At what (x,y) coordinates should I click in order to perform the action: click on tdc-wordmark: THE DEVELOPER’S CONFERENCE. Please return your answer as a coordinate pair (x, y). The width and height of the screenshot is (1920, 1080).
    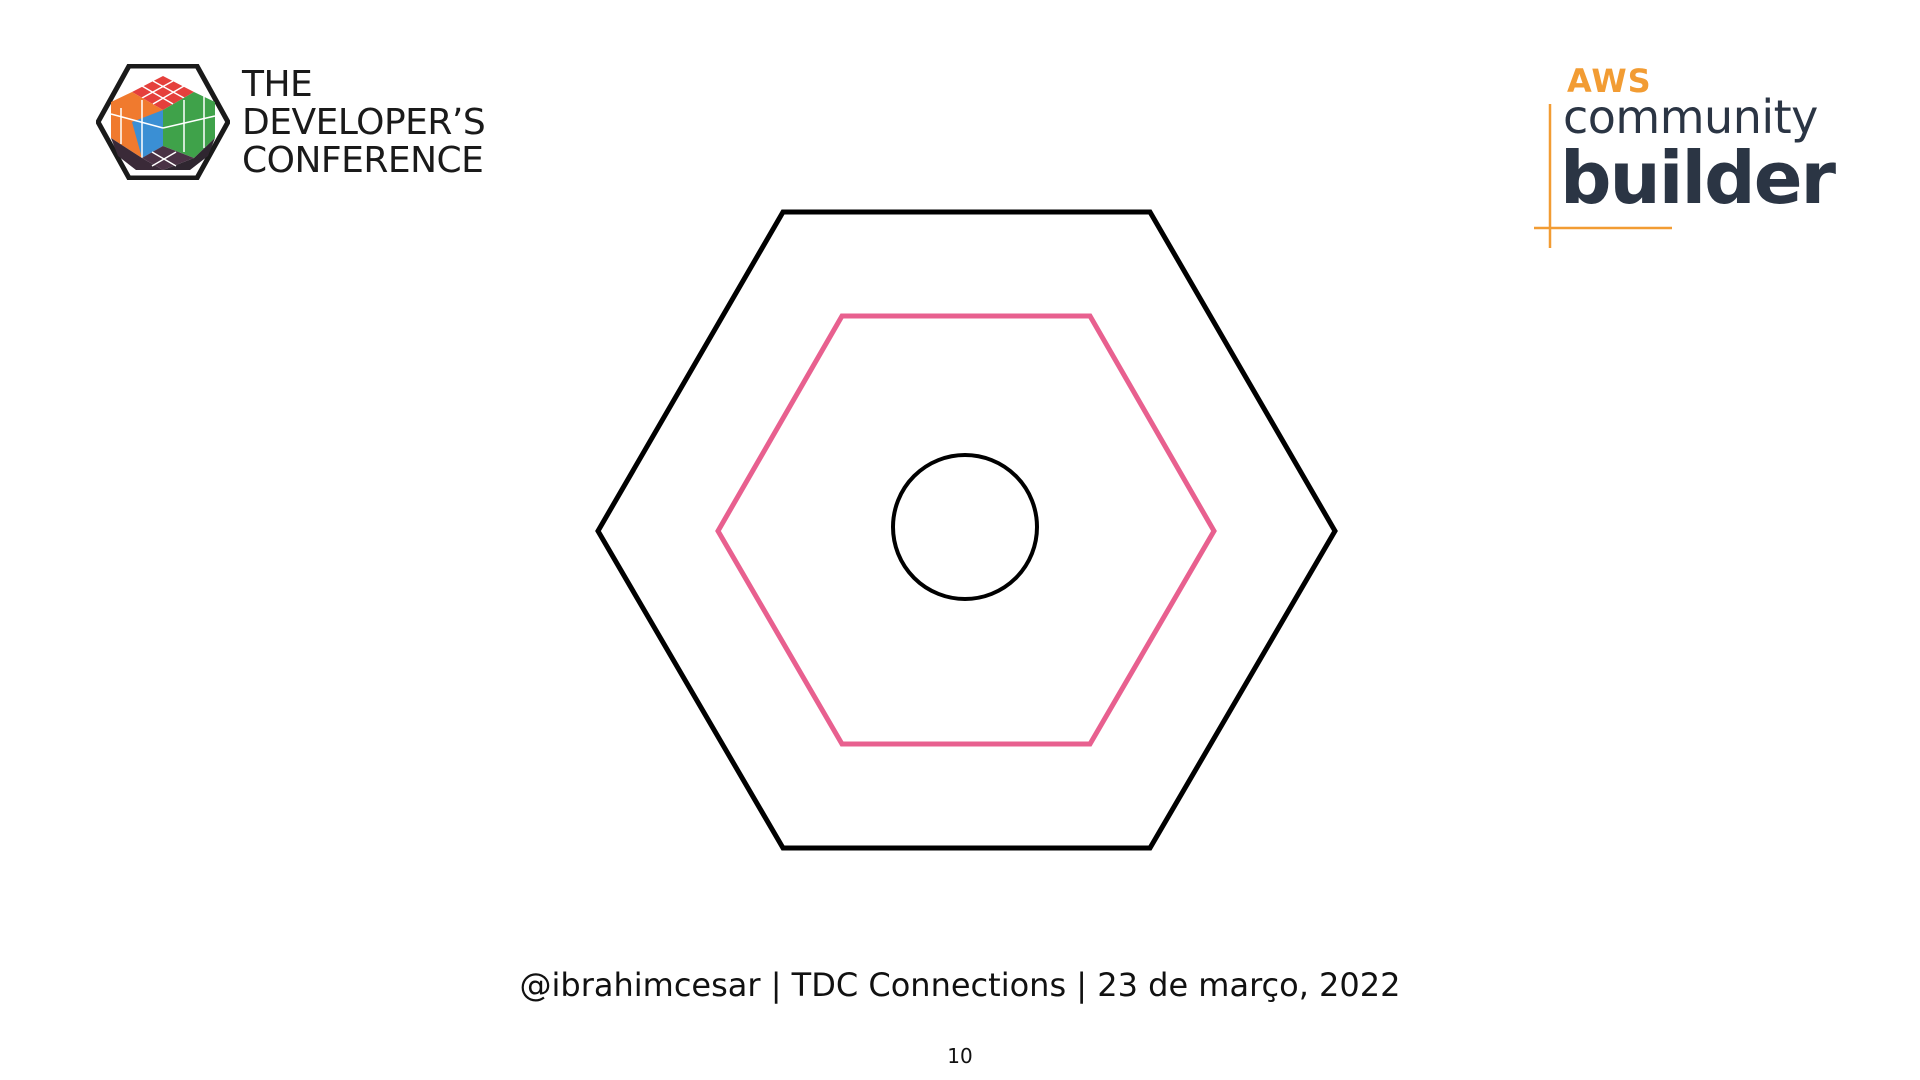
    Looking at the image, I should click on (364, 122).